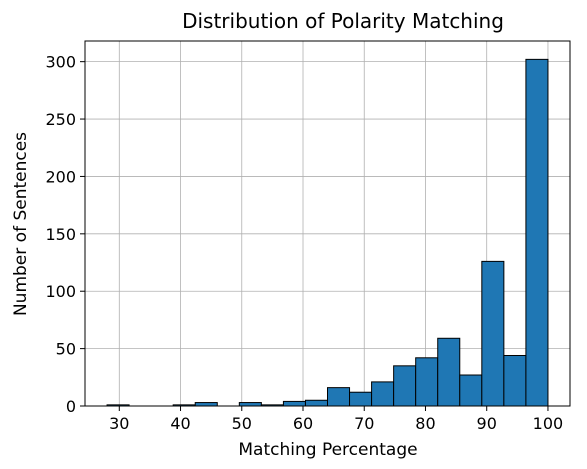  What do you see at coordinates (364, 423) in the screenshot?
I see `x-tick-label: 70` at bounding box center [364, 423].